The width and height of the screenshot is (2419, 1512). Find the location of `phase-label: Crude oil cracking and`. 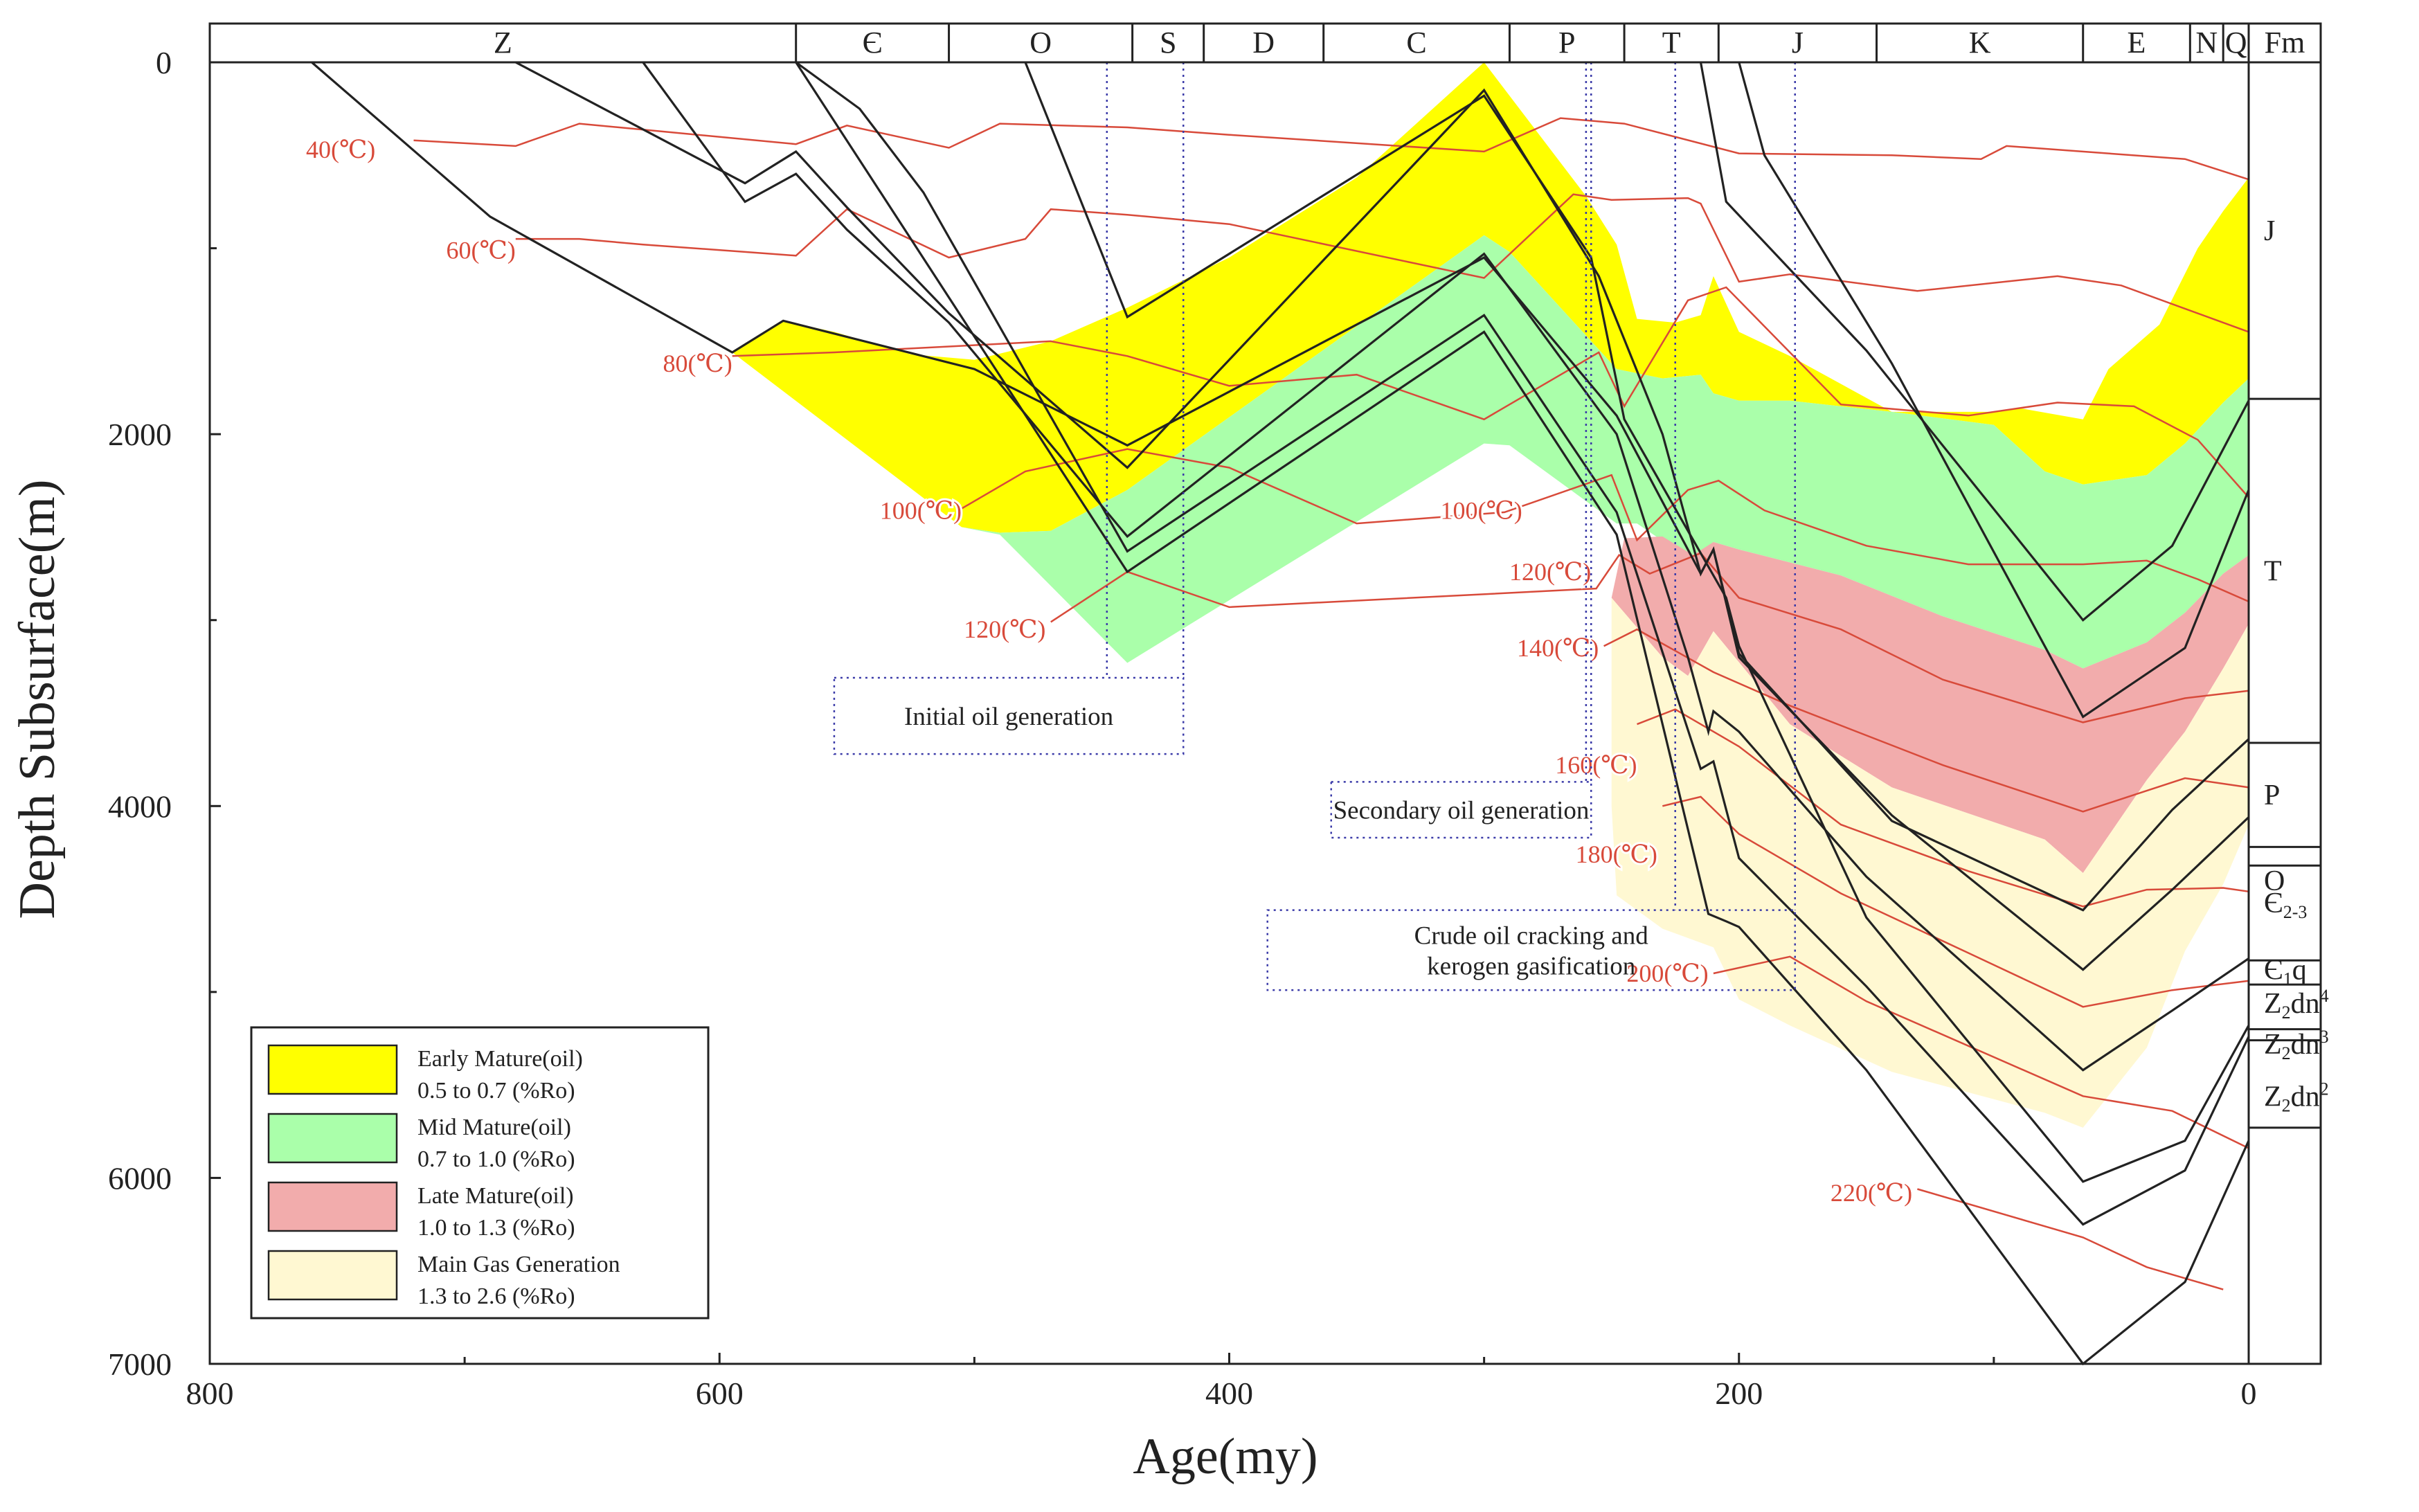

phase-label: Crude oil cracking and is located at coordinates (1532, 935).